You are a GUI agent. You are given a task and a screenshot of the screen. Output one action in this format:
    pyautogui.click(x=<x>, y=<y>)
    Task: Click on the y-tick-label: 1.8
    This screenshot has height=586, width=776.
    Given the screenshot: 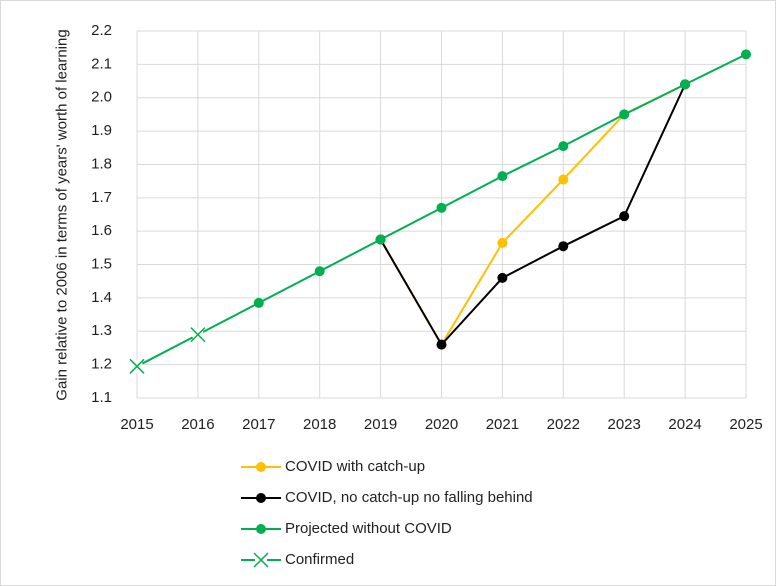 What is the action you would take?
    pyautogui.click(x=101, y=163)
    